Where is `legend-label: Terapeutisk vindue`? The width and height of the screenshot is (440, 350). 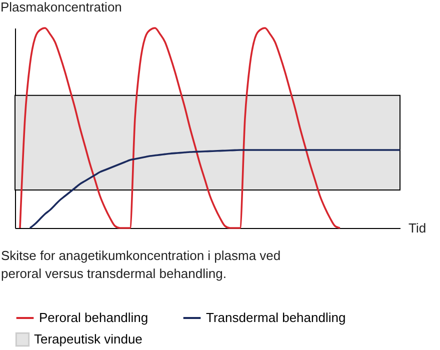 legend-label: Terapeutisk vindue is located at coordinates (88, 339).